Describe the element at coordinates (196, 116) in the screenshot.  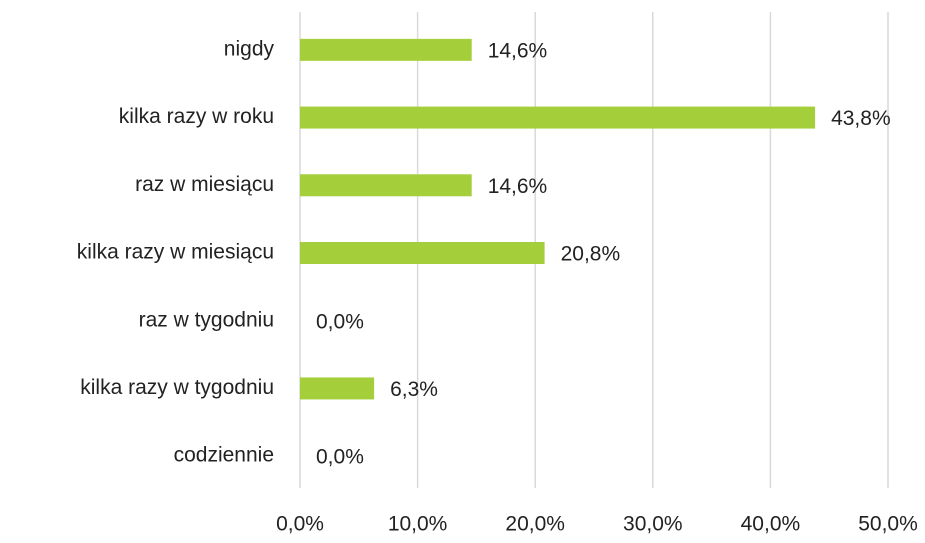
I see `y-tick-label: kilka razy w roku` at that location.